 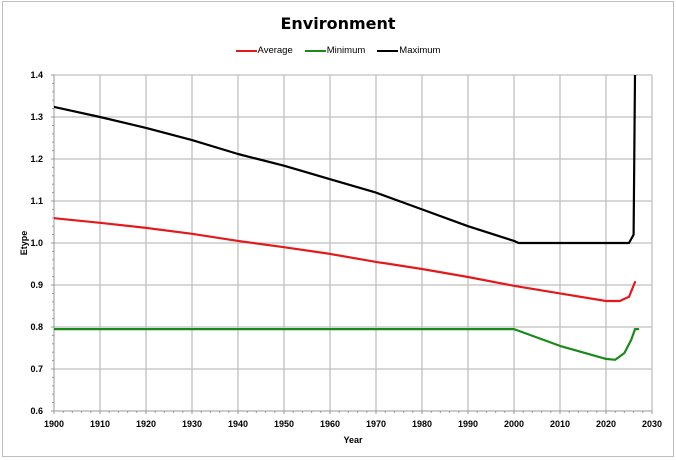 What do you see at coordinates (146, 424) in the screenshot?
I see `x-tick-label: 1920` at bounding box center [146, 424].